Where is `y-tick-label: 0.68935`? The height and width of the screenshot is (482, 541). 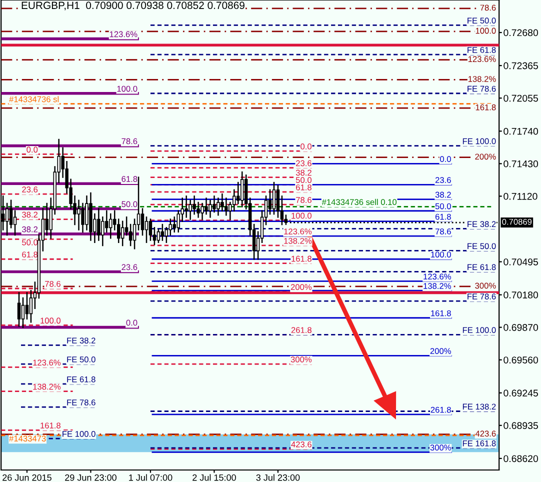
y-tick-label: 0.68935 is located at coordinates (521, 426).